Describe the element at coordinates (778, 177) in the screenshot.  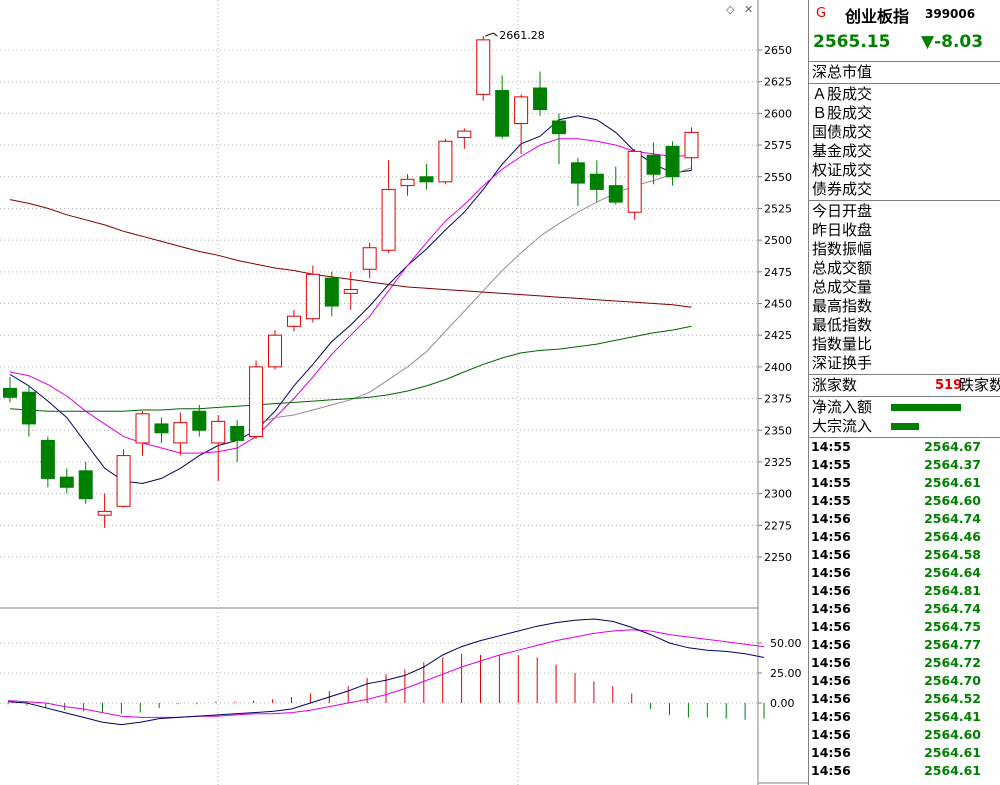
I see `price-tick-label: 2550` at that location.